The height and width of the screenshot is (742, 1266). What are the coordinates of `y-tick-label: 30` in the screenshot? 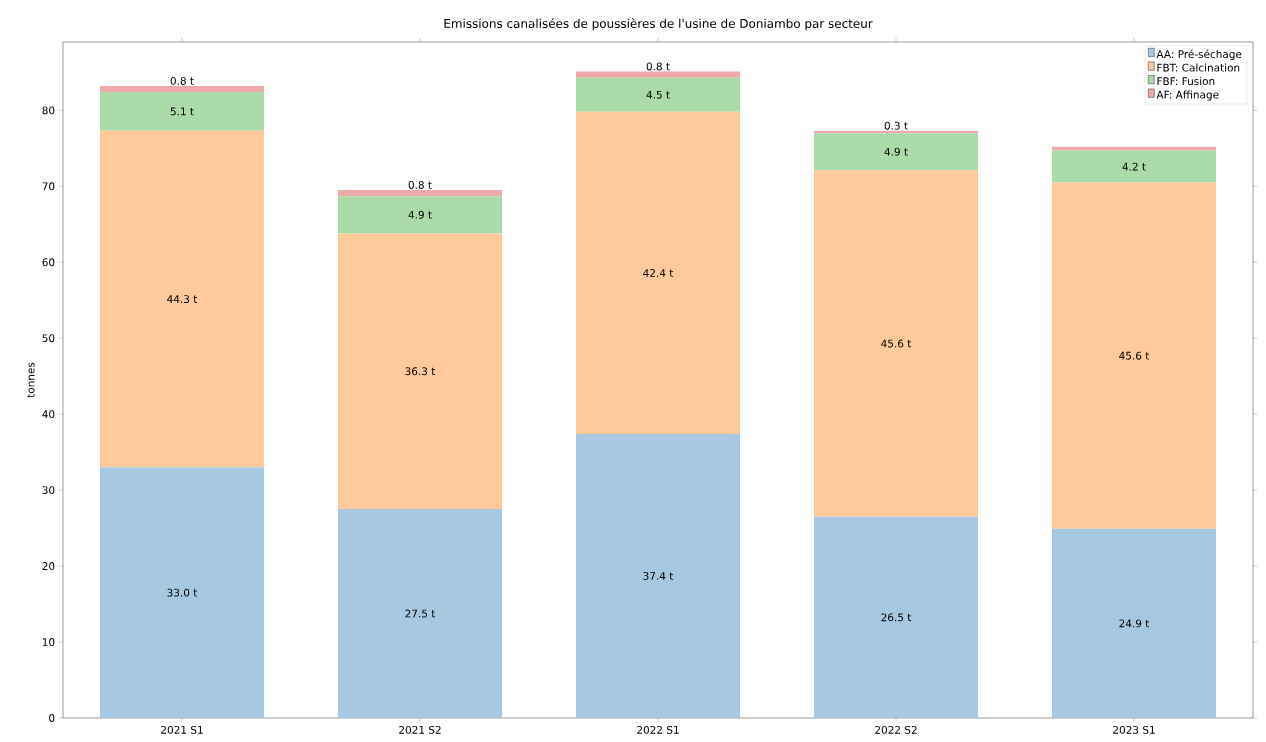 It's located at (48, 490).